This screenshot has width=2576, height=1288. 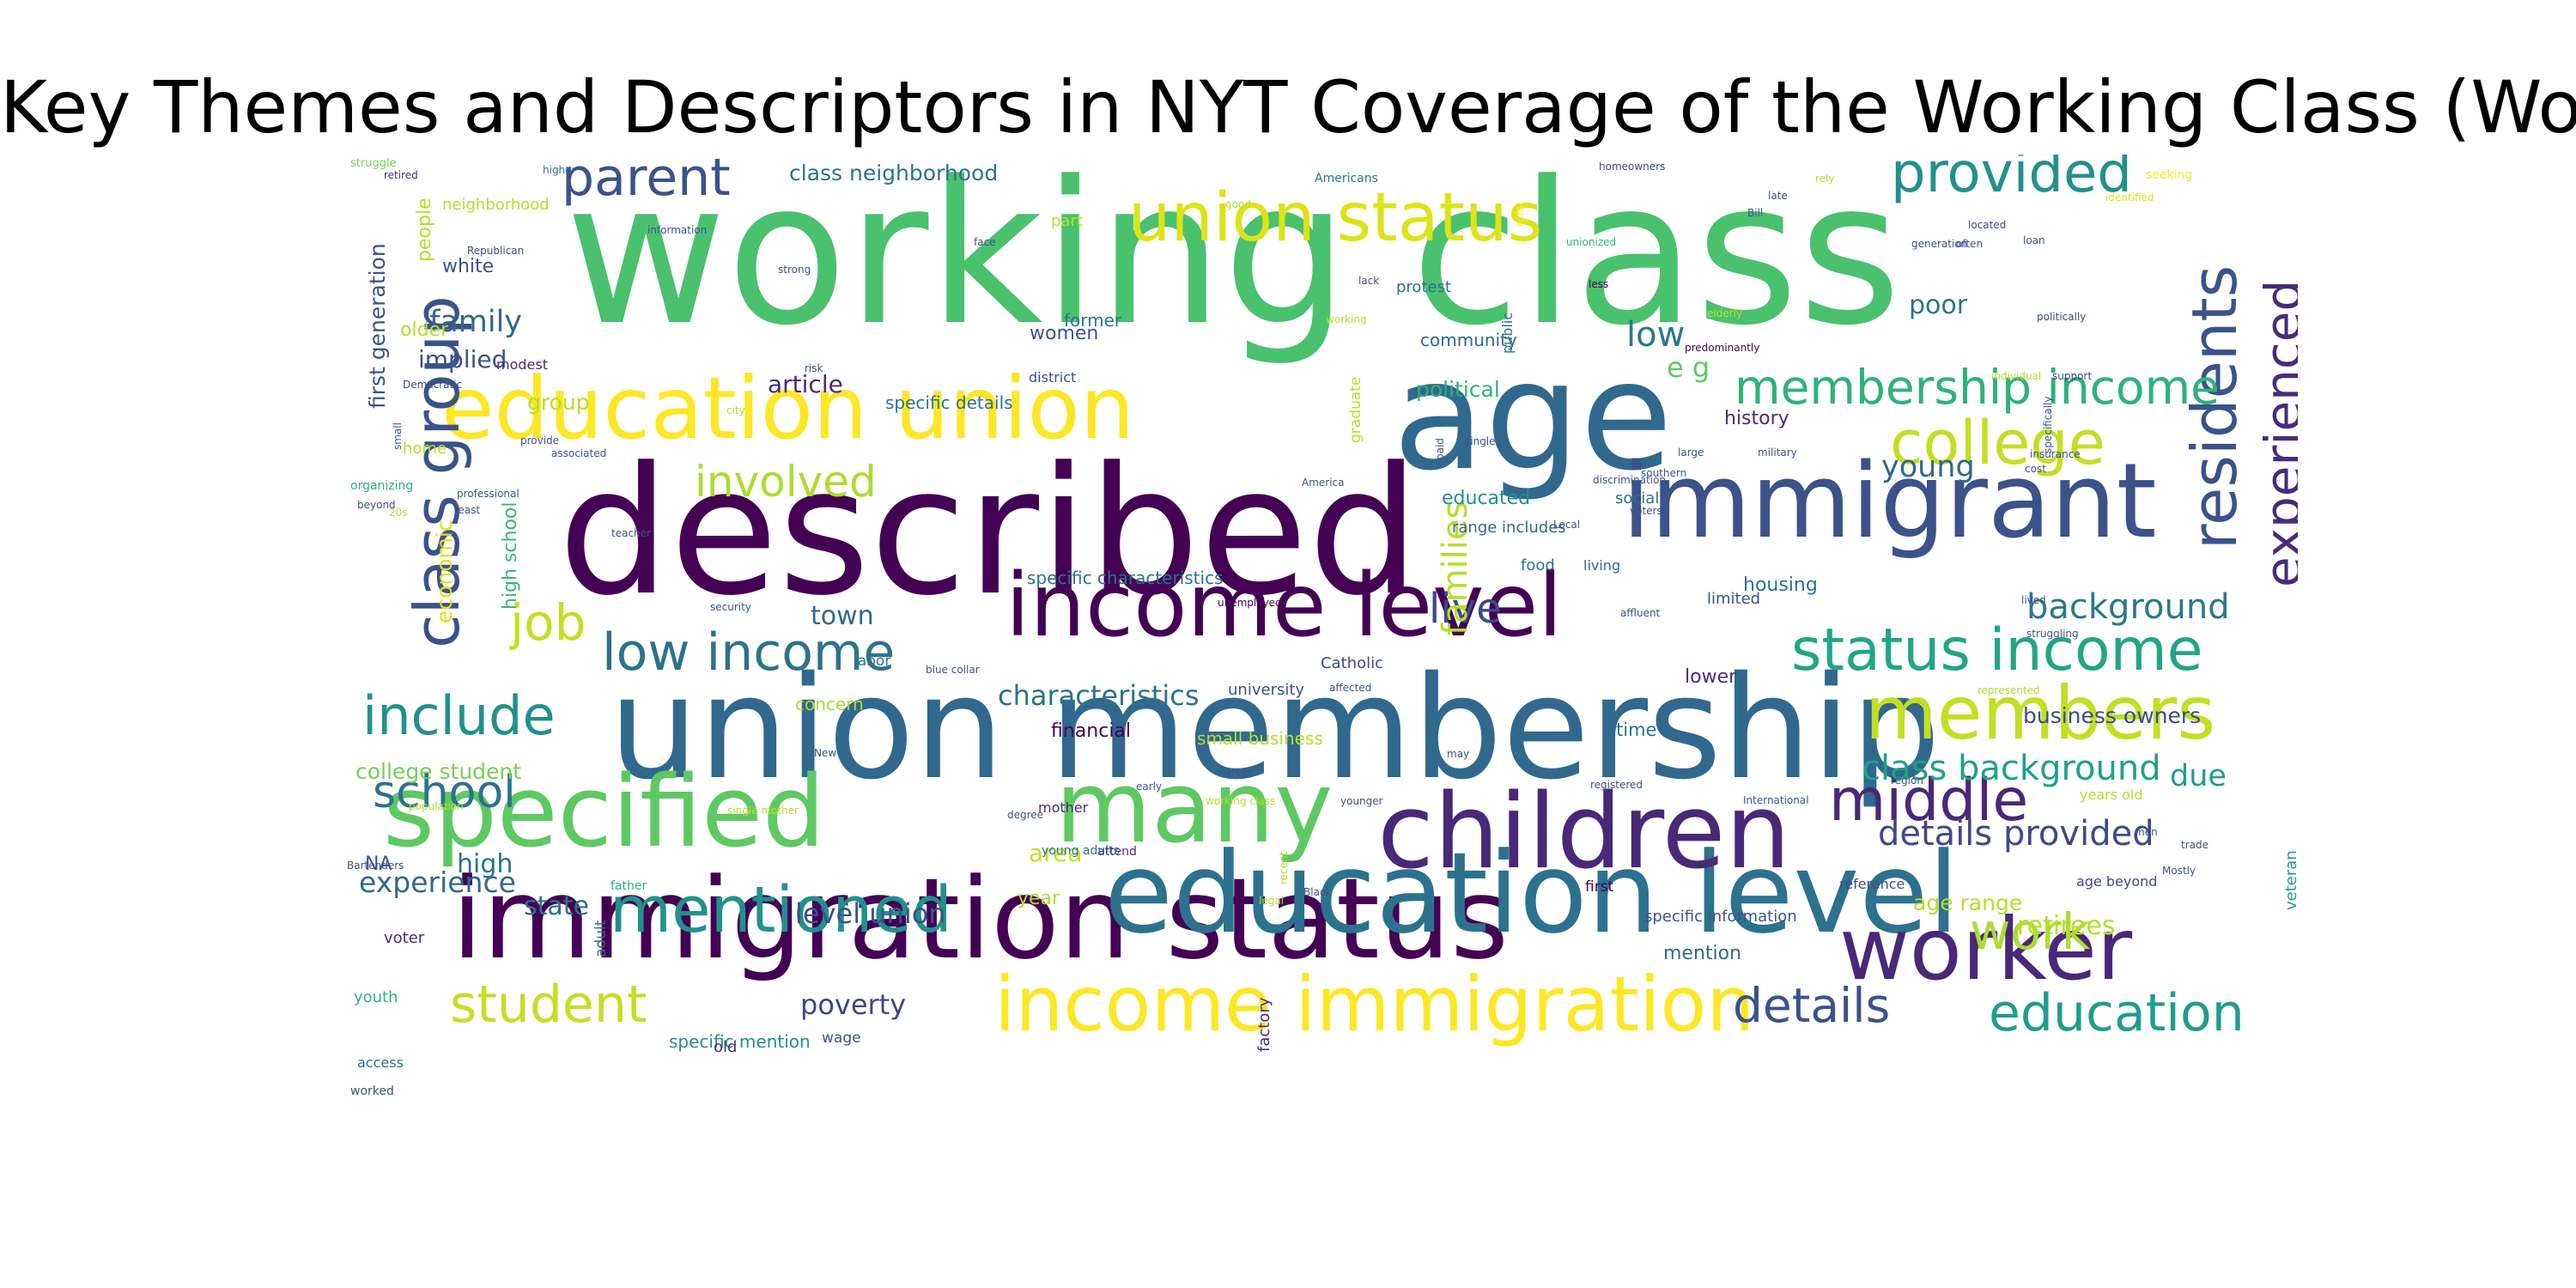 What do you see at coordinates (1872, 884) in the screenshot?
I see `word-reference: reference` at bounding box center [1872, 884].